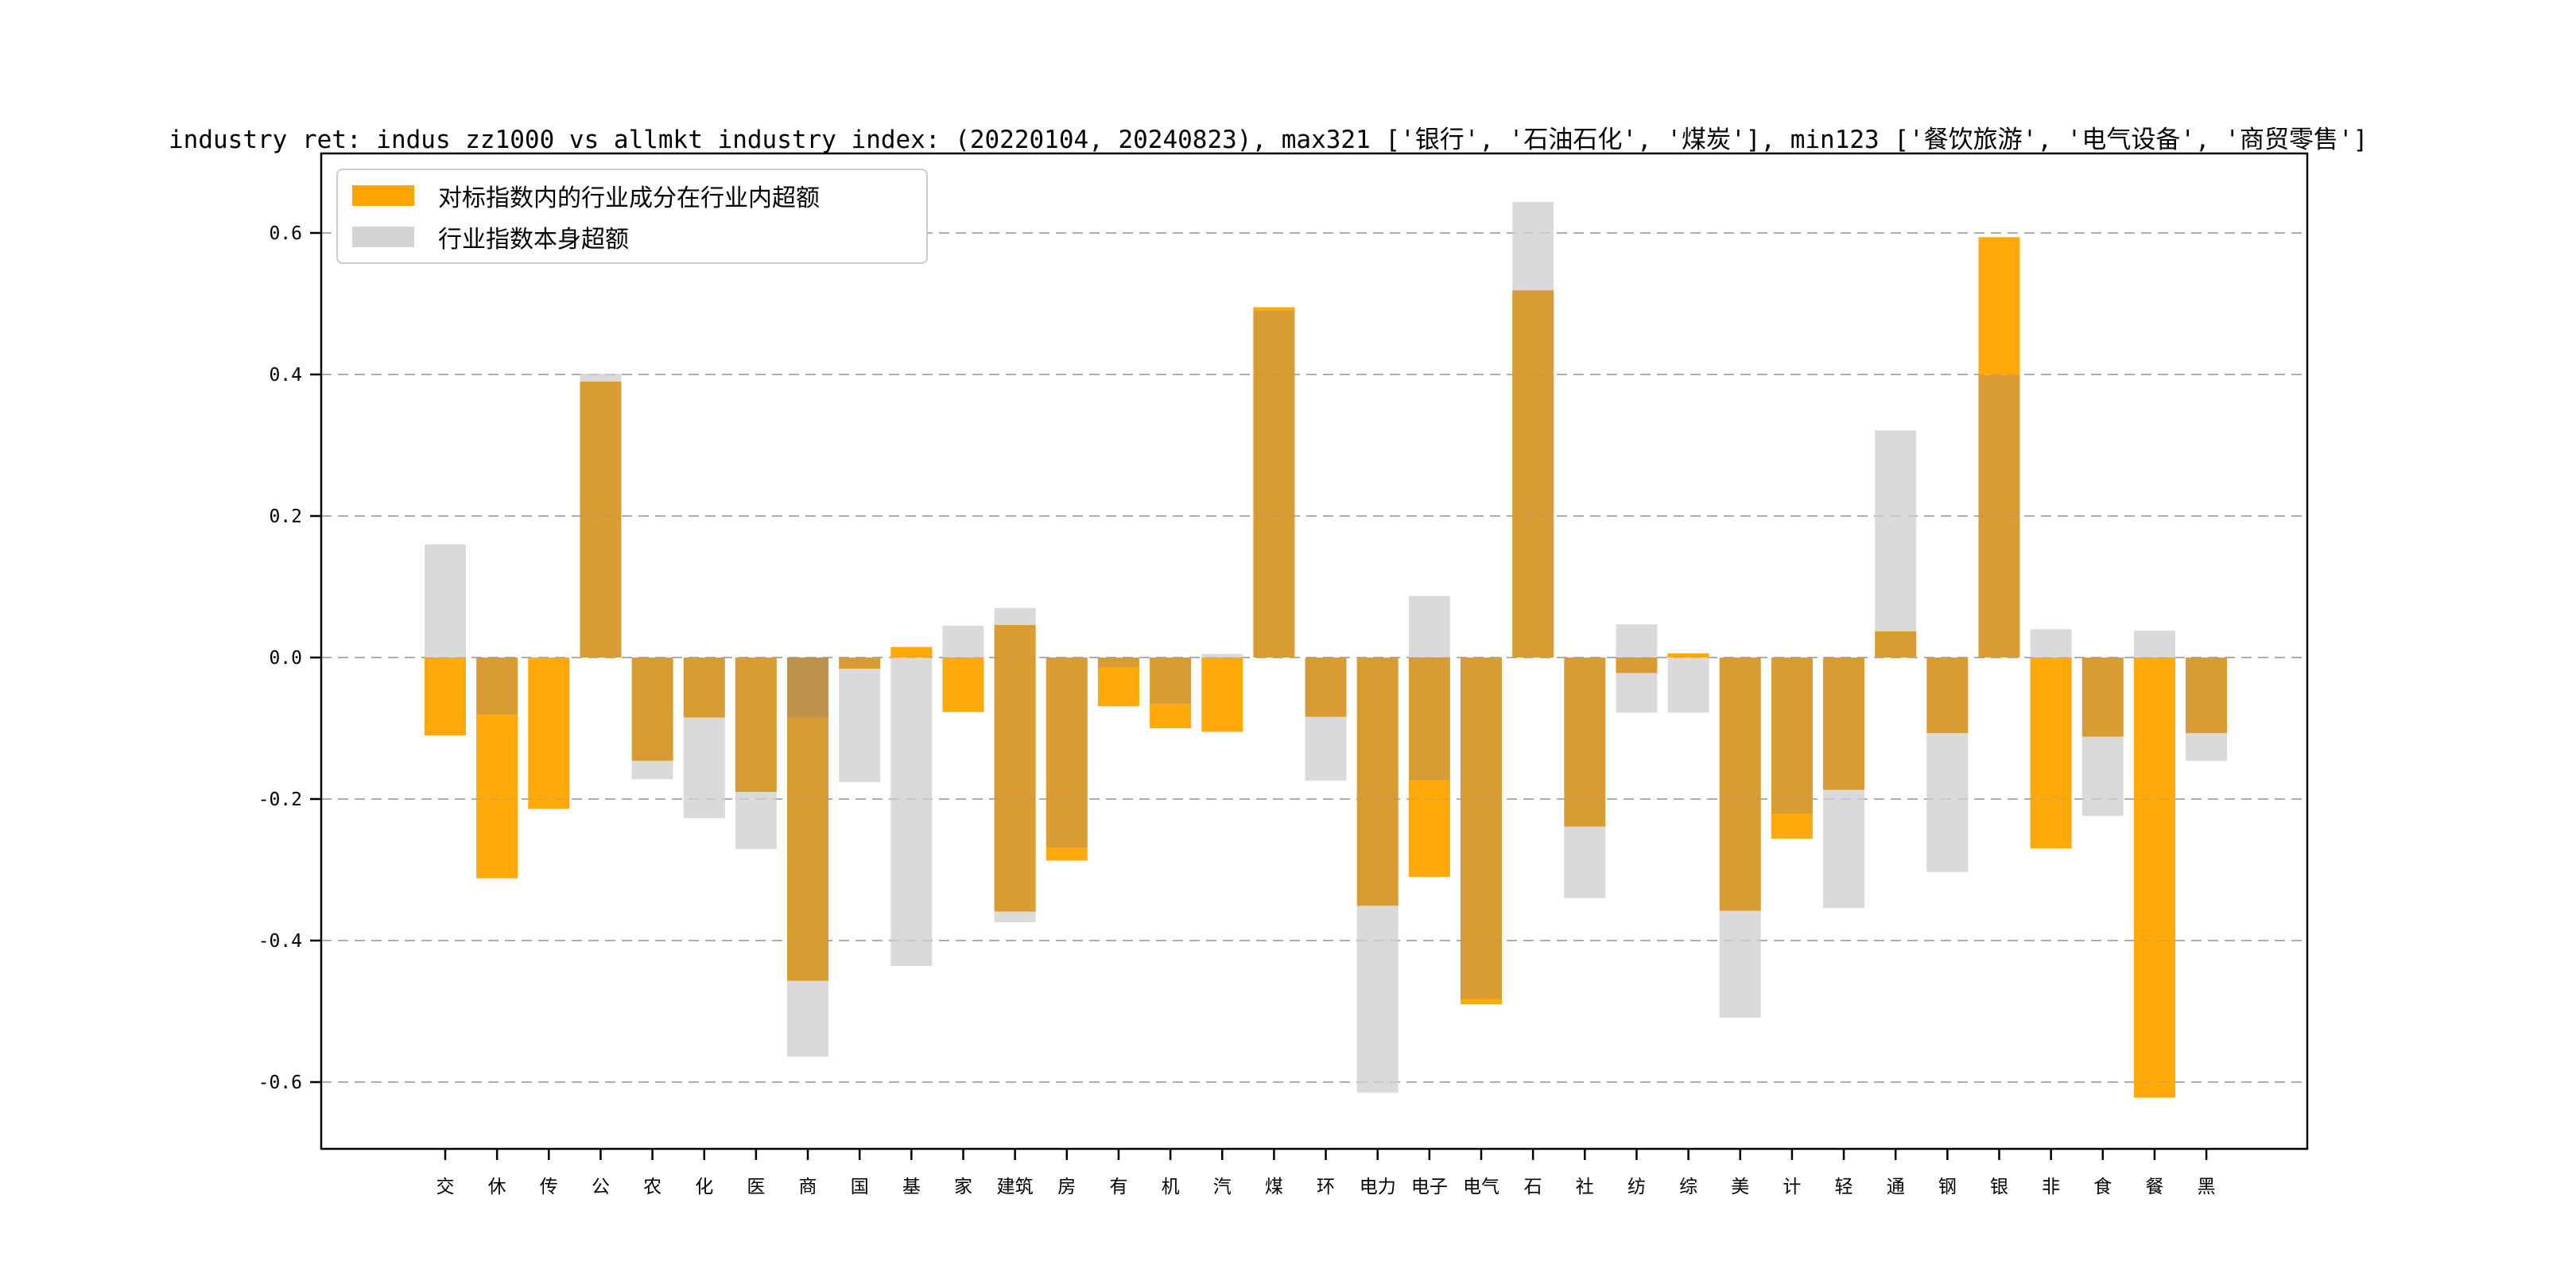 Image resolution: width=2576 pixels, height=1288 pixels. What do you see at coordinates (1118, 1187) in the screenshot?
I see `x-tick-label-有: 有` at bounding box center [1118, 1187].